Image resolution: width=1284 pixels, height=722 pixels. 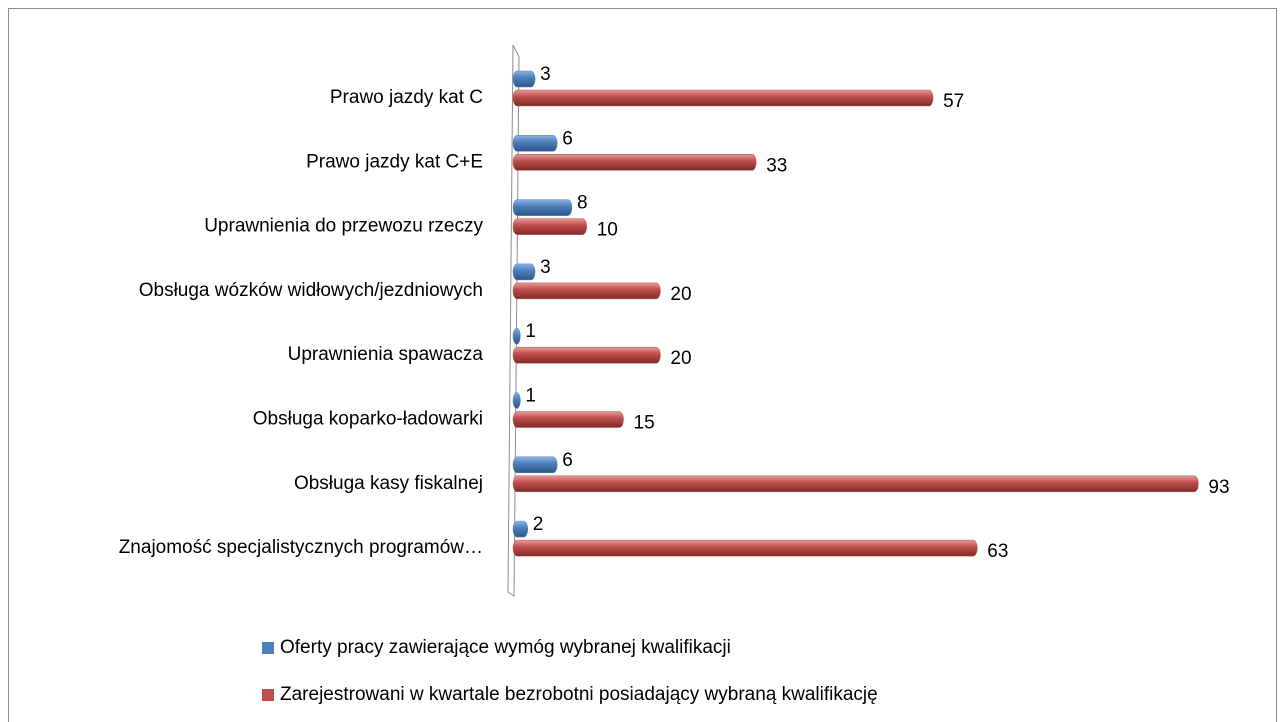 What do you see at coordinates (311, 290) in the screenshot?
I see `category-label: Obsługa wózków widłowych/jezdniowych` at bounding box center [311, 290].